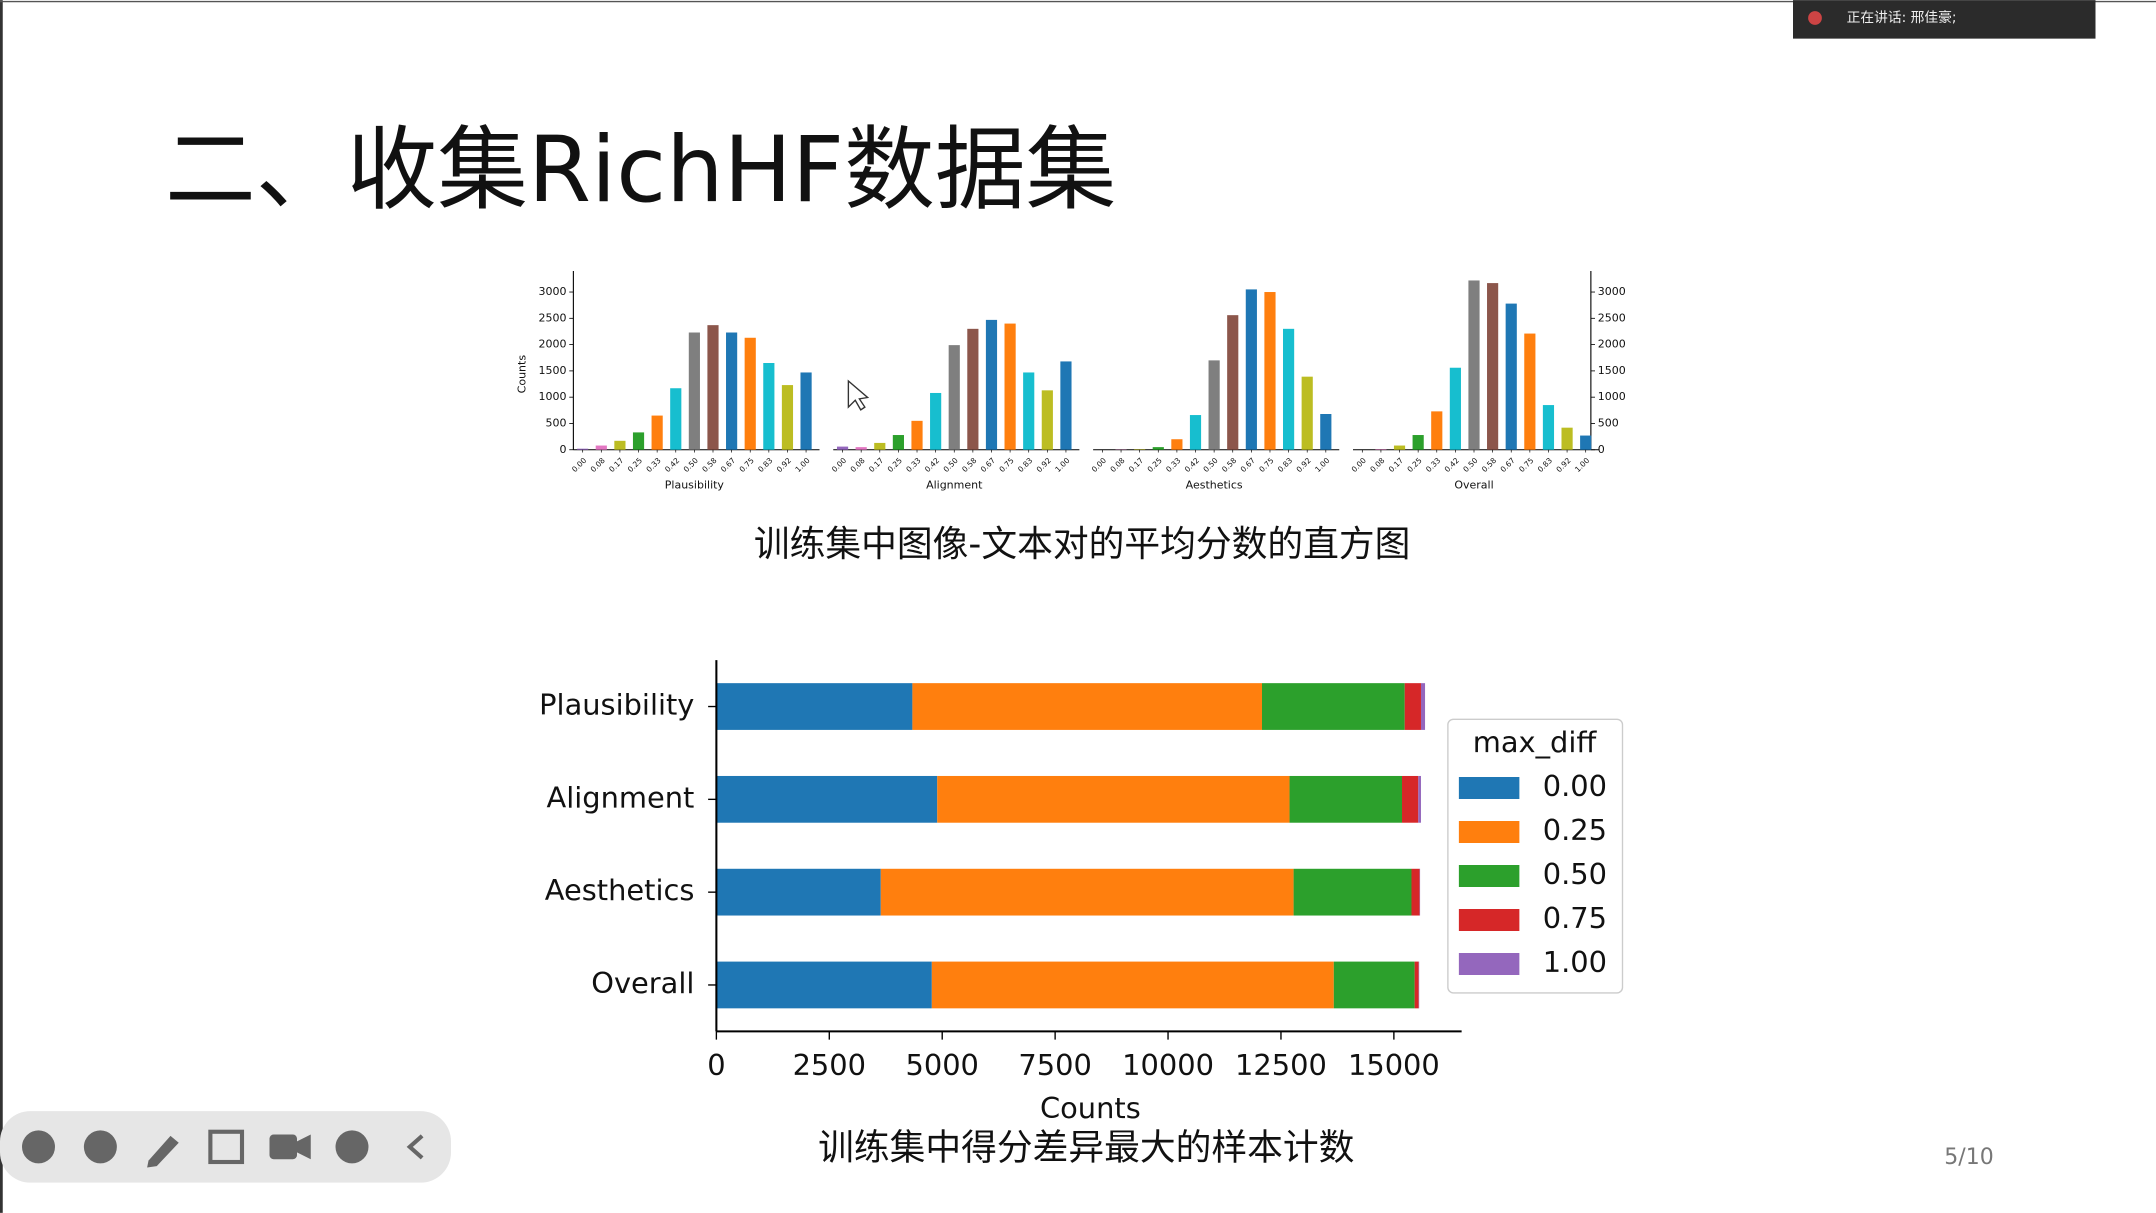  What do you see at coordinates (1944, 19) in the screenshot?
I see `speaker-overlay` at bounding box center [1944, 19].